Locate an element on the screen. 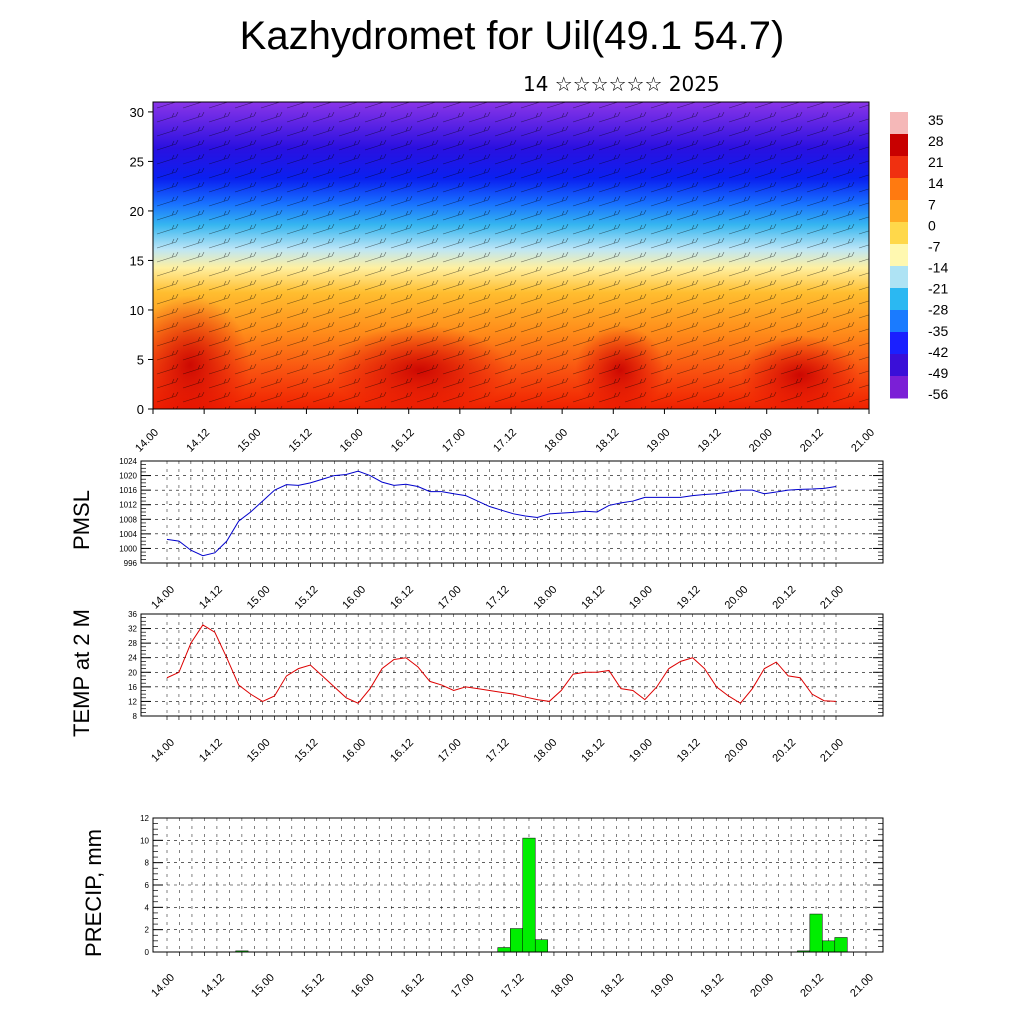 Image resolution: width=1024 pixels, height=1024 pixels. temp-y-tick-label: 28 is located at coordinates (132, 643).